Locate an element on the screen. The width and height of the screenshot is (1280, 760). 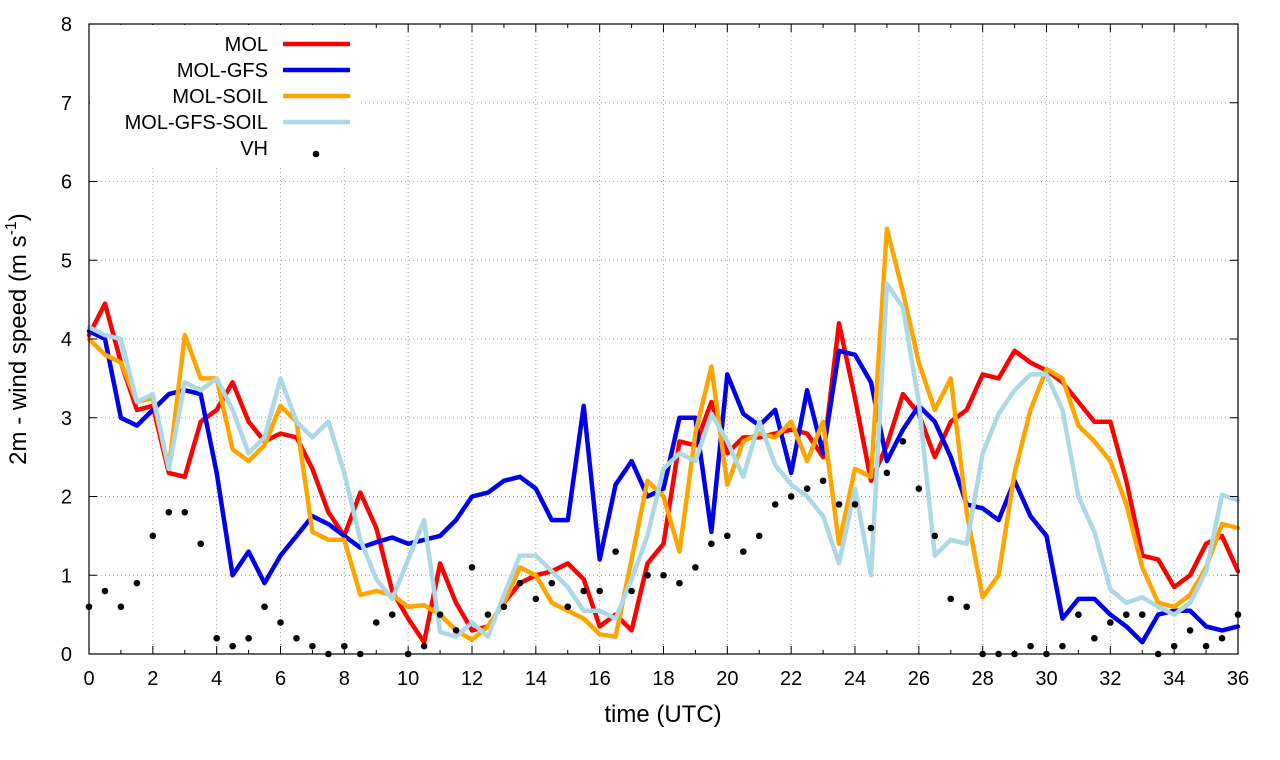
x-tick-label: 10 is located at coordinates (408, 679).